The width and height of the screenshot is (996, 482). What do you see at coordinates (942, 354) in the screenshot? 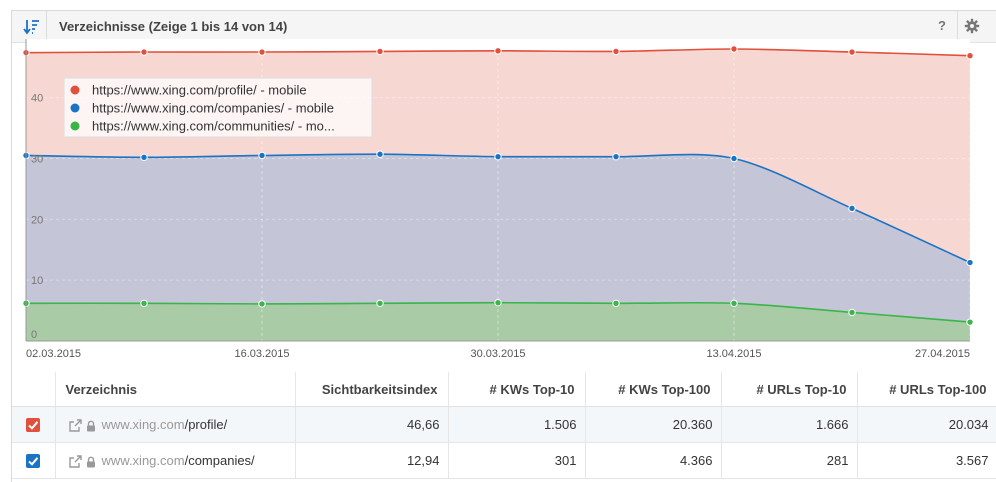
I see `x-tick-label: 27.04.2015` at bounding box center [942, 354].